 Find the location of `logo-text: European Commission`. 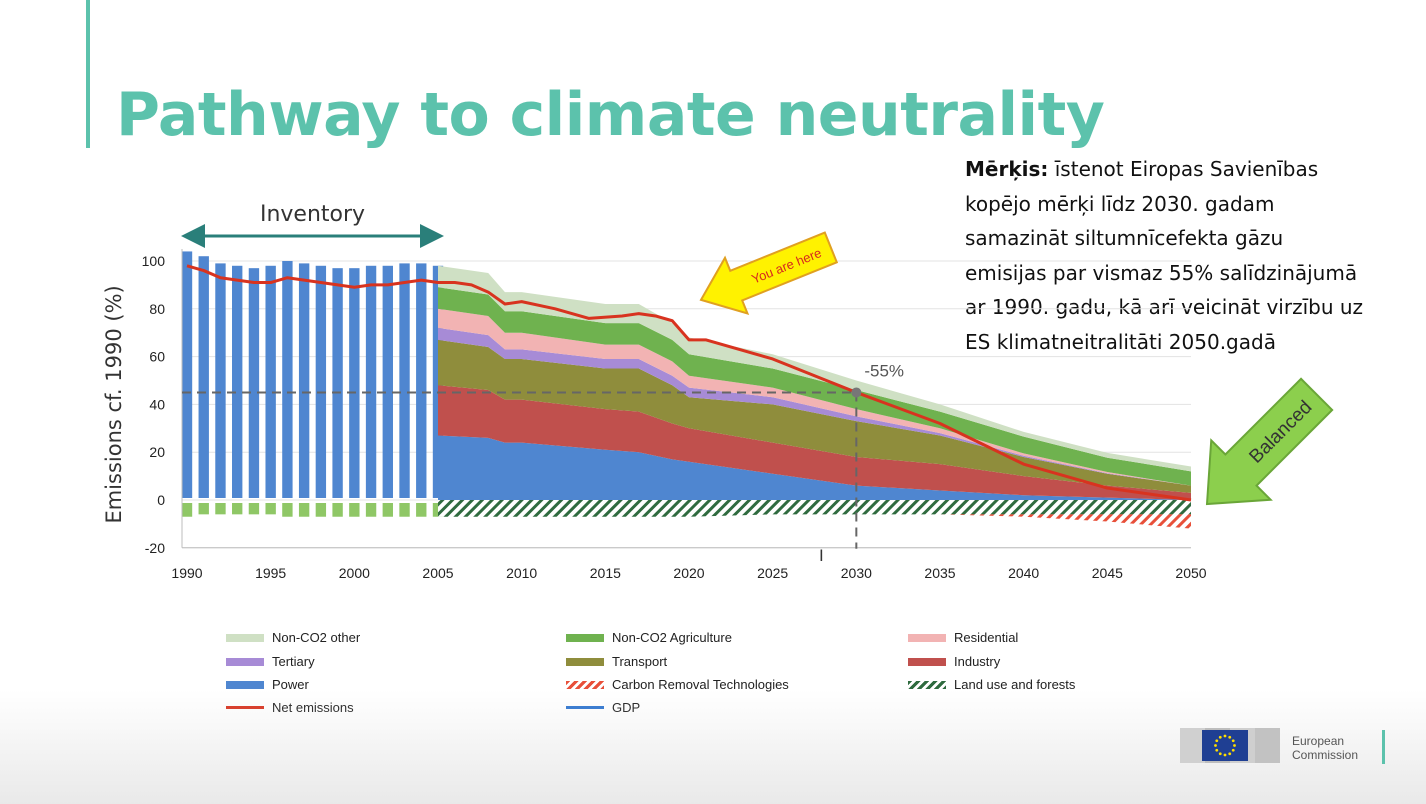

logo-text: European Commission is located at coordinates (1325, 748).